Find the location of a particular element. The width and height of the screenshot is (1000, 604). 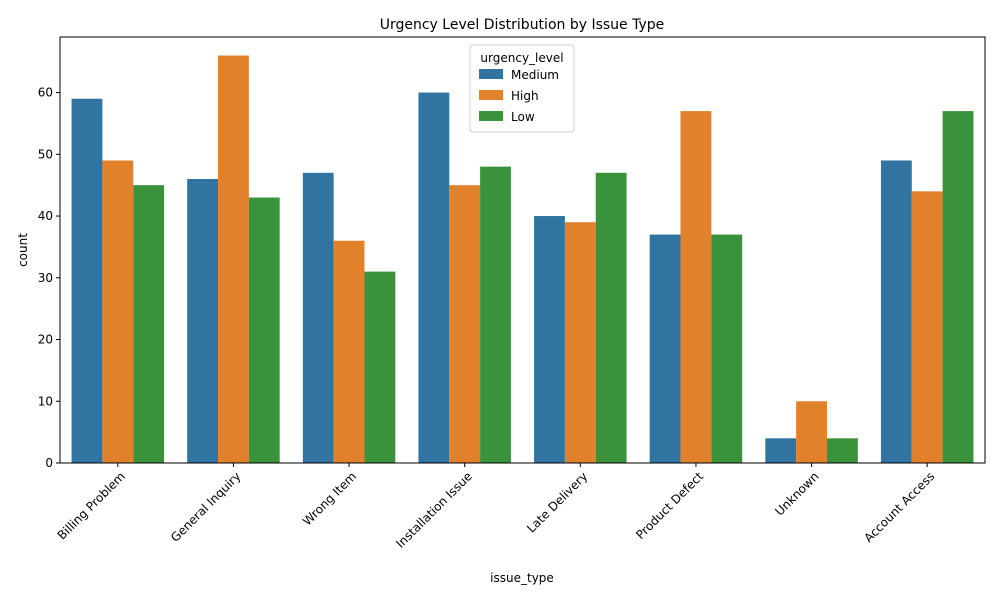

bar-product-defect-low is located at coordinates (727, 348).